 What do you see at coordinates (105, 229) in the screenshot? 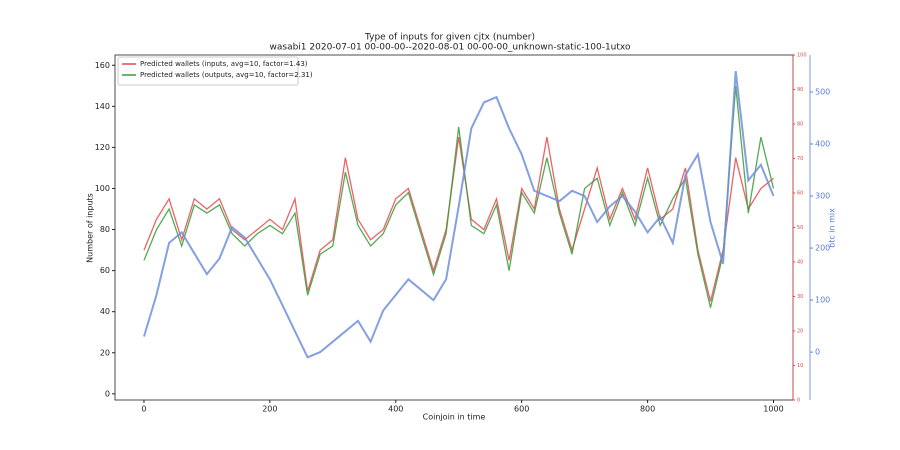
I see `y-tick-label: 80` at bounding box center [105, 229].